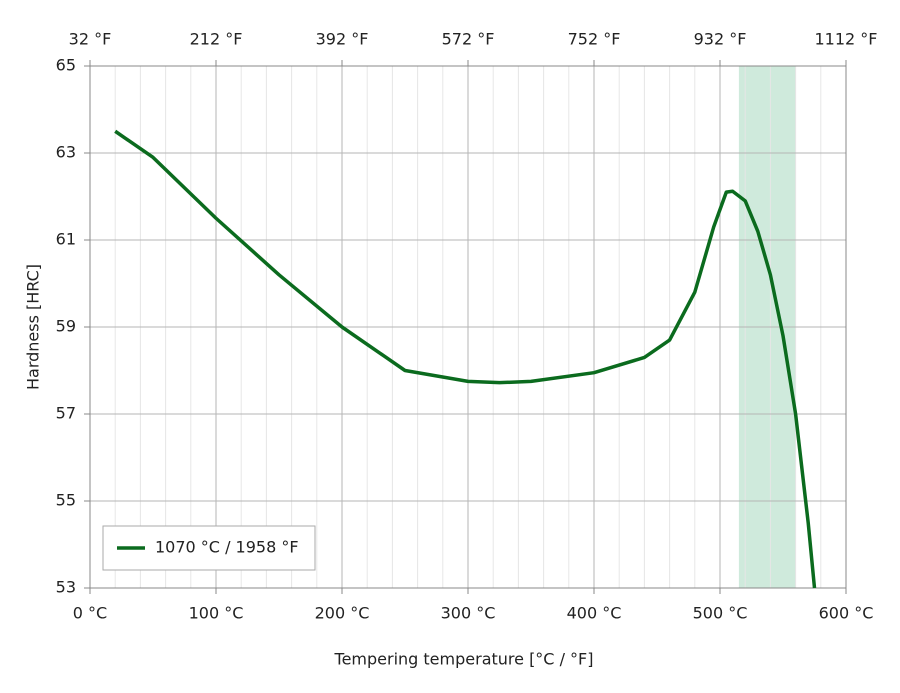 Image resolution: width=900 pixels, height=693 pixels. I want to click on y-axis-label: Hardness [HRC], so click(33, 327).